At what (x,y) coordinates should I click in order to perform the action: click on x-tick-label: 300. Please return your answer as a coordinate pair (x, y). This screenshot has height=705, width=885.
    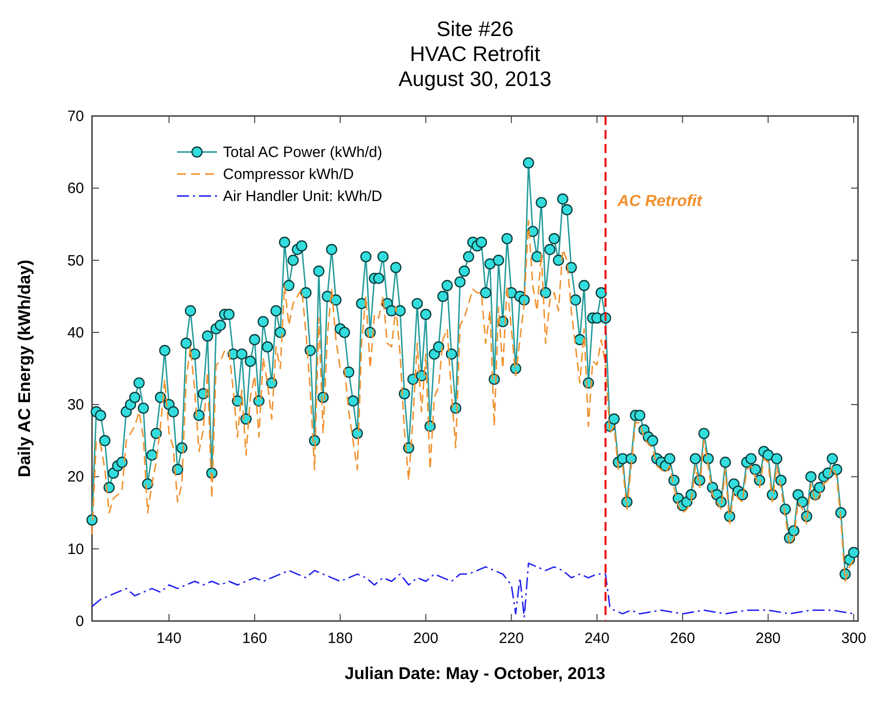
    Looking at the image, I should click on (853, 638).